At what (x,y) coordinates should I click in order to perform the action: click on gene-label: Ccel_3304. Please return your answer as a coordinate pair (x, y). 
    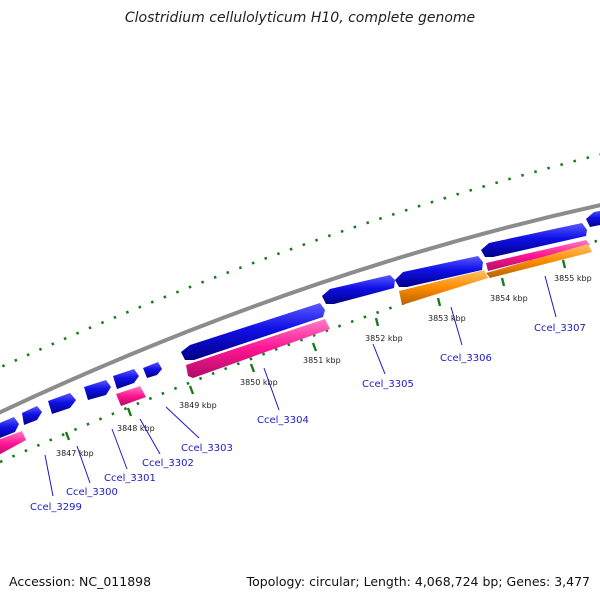
    Looking at the image, I should click on (283, 420).